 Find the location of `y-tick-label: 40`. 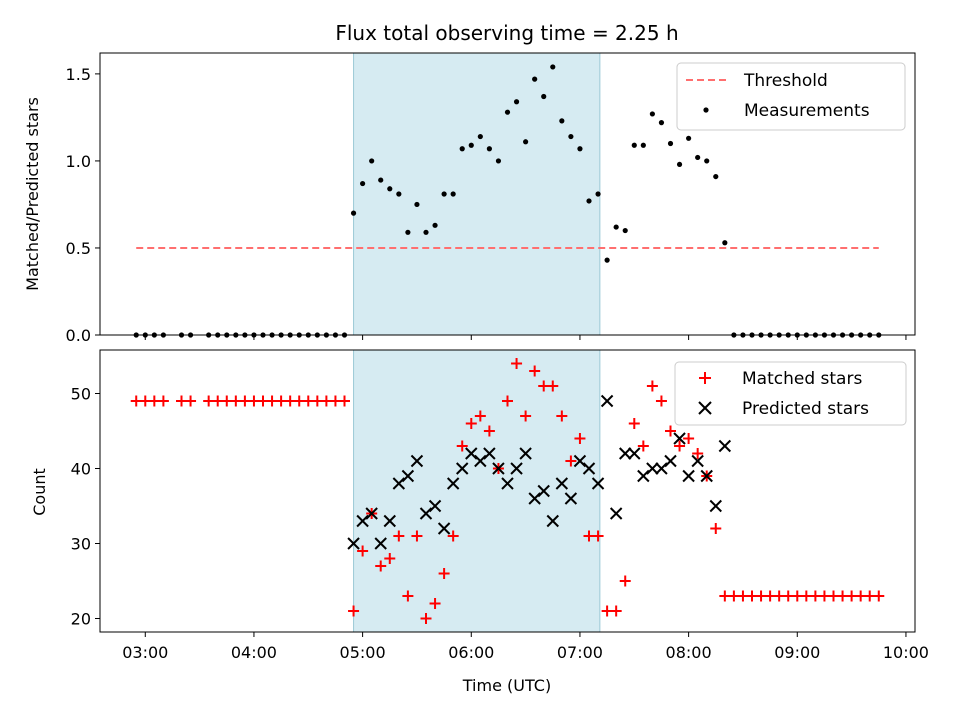

y-tick-label: 40 is located at coordinates (81, 469).